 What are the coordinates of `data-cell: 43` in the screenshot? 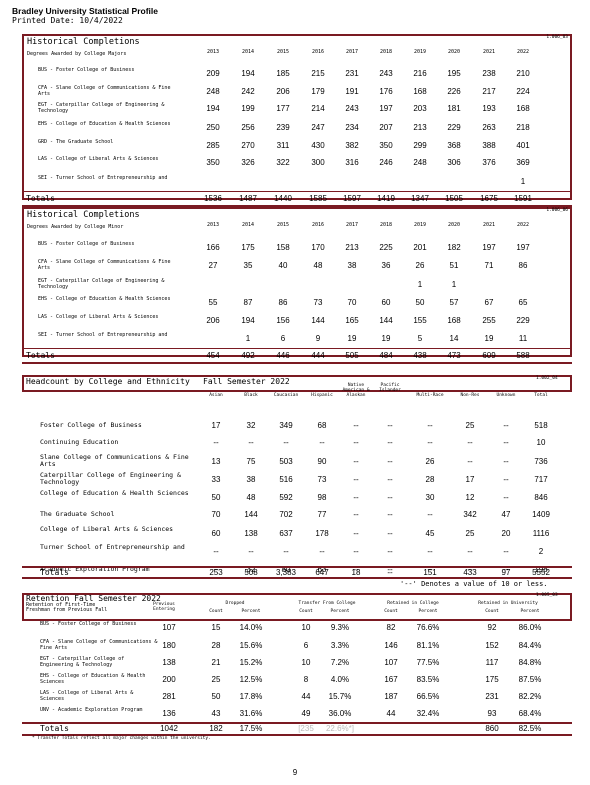 It's located at (216, 713).